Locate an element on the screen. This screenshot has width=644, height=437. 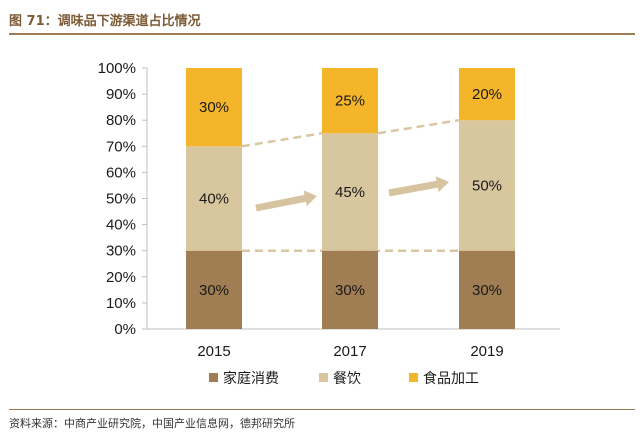
y-tick-label: 70% is located at coordinates (121, 146).